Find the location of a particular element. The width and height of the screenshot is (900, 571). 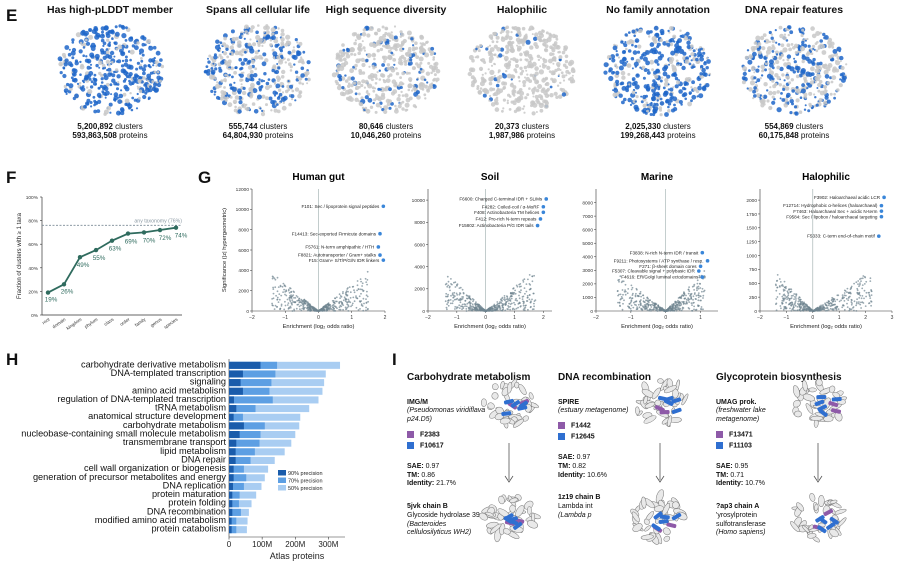

y-tick-label: 1500 is located at coordinates (751, 229).